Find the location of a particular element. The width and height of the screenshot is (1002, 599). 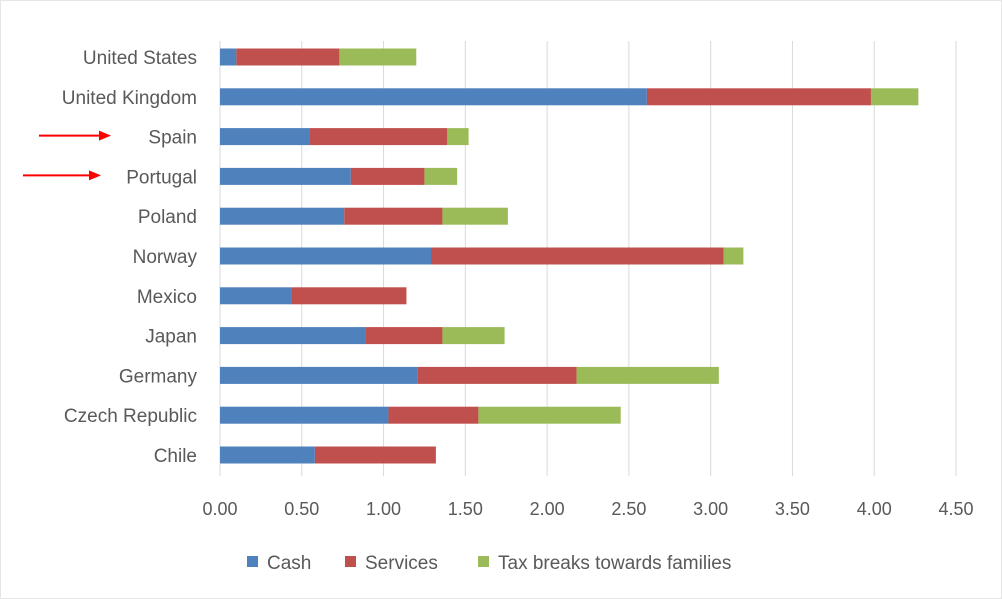

category-label: United States is located at coordinates (140, 58).